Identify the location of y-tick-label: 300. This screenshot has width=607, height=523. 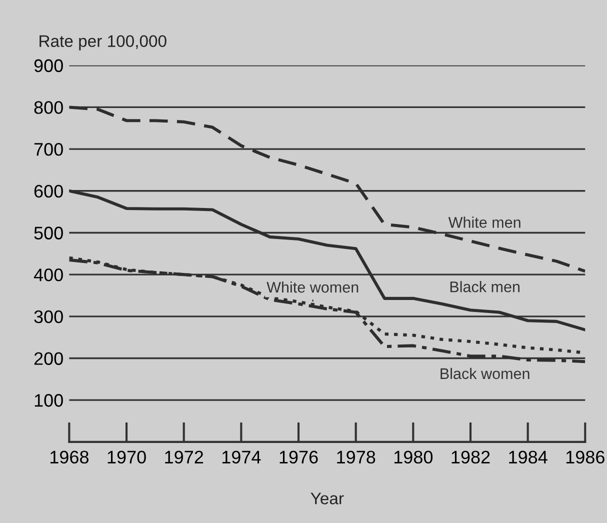
(48, 317).